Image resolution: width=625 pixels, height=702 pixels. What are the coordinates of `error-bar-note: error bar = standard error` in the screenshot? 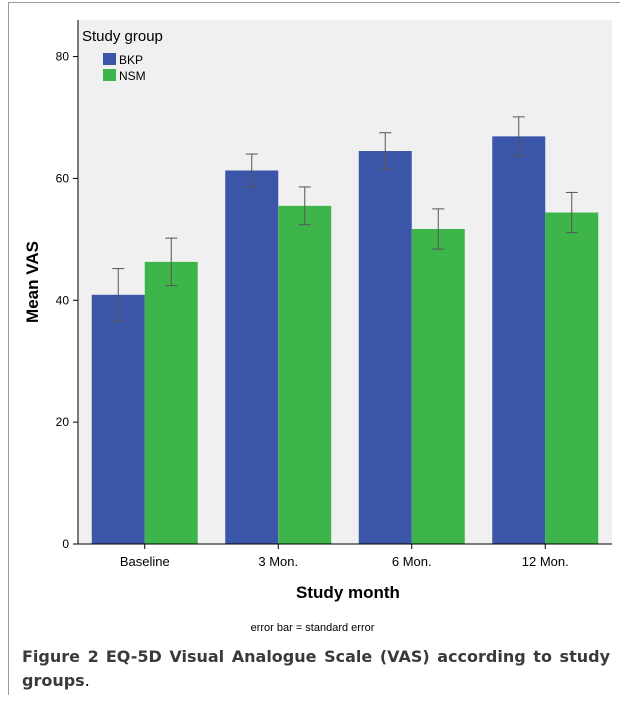 It's located at (312, 628).